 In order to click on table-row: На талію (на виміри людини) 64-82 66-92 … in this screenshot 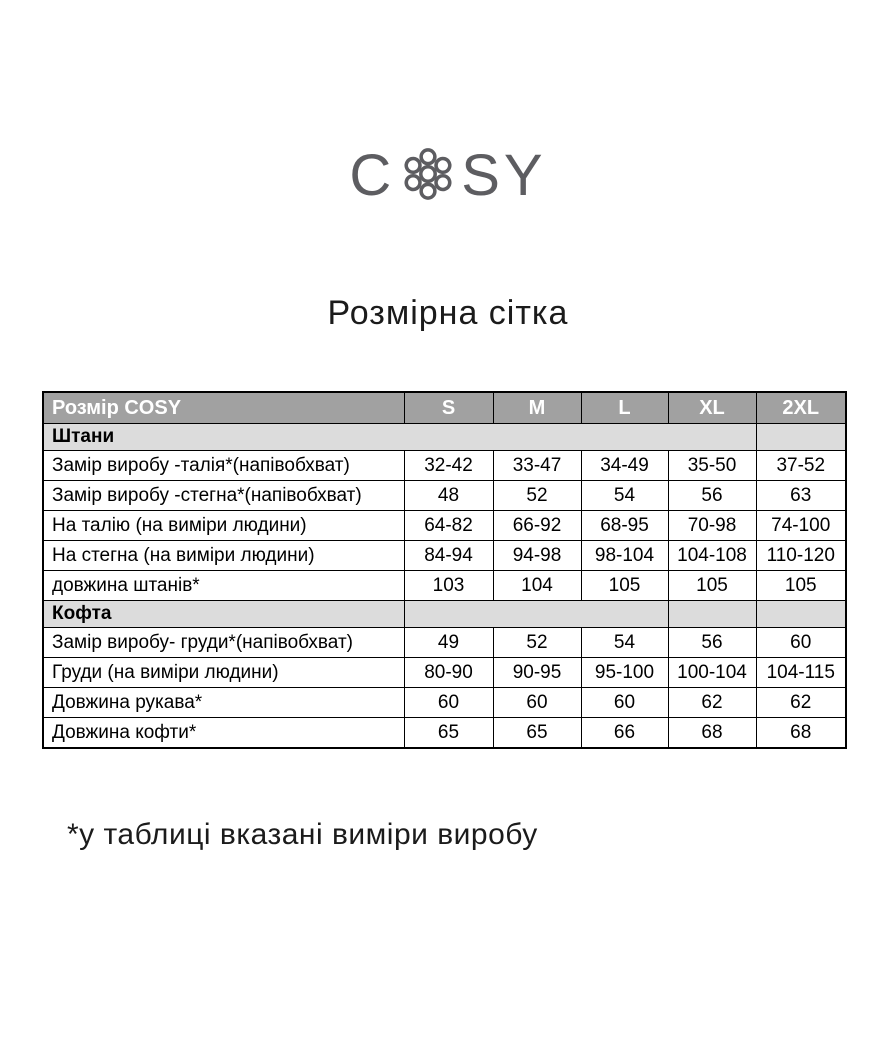, I will do `click(444, 525)`.